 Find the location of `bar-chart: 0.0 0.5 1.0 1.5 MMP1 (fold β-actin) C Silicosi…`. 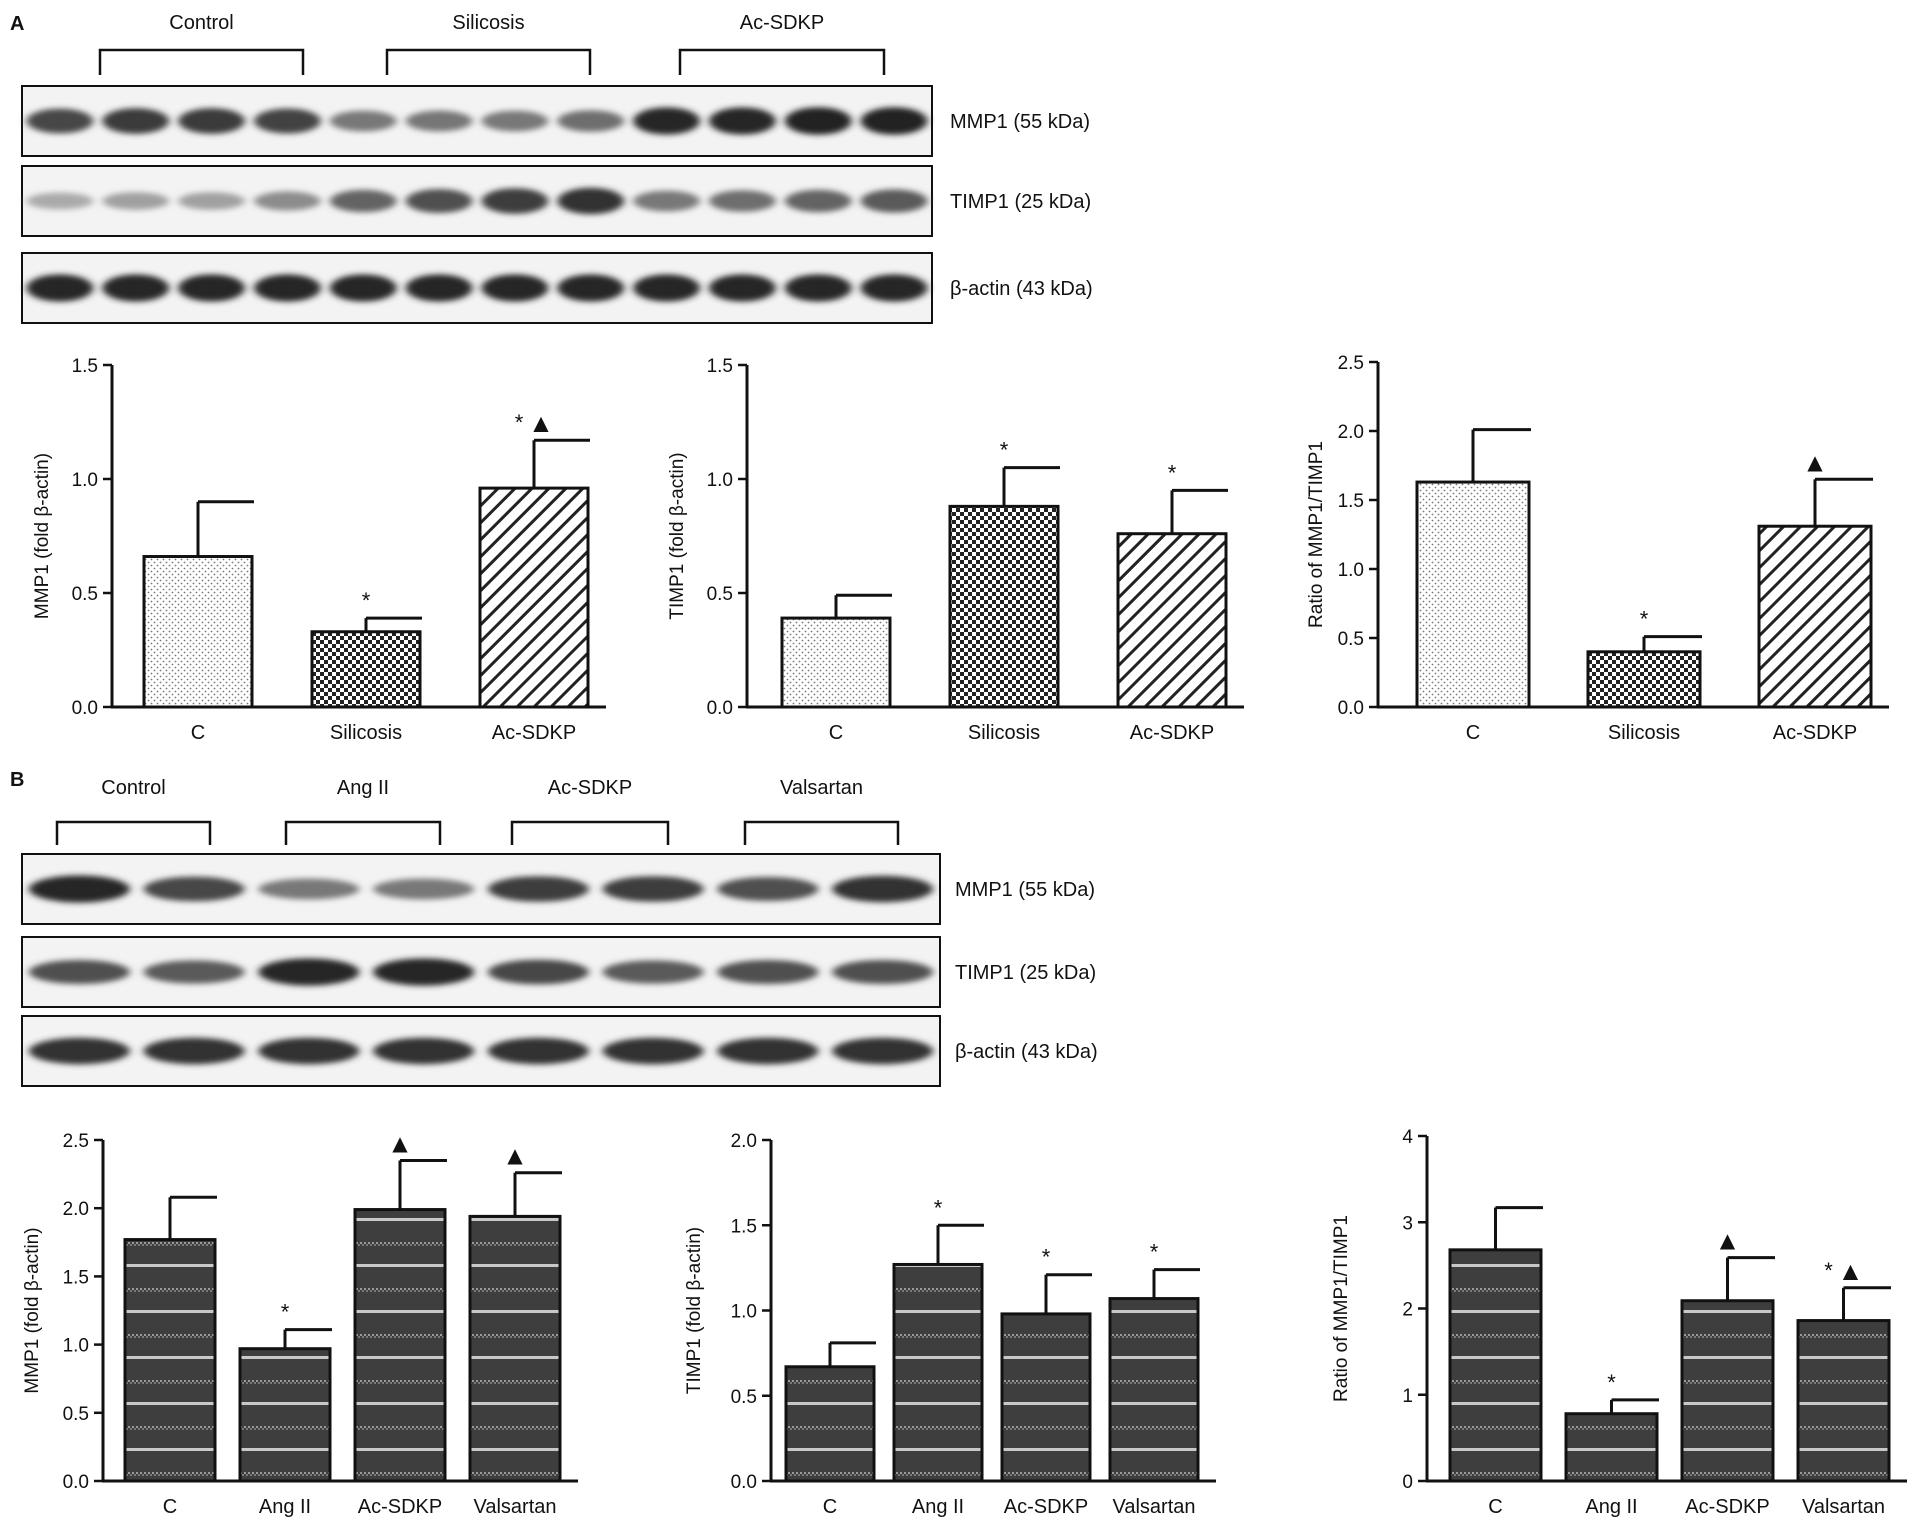

bar-chart: 0.0 0.5 1.0 1.5 MMP1 (fold β-actin) C Silicosi… is located at coordinates (319, 550).